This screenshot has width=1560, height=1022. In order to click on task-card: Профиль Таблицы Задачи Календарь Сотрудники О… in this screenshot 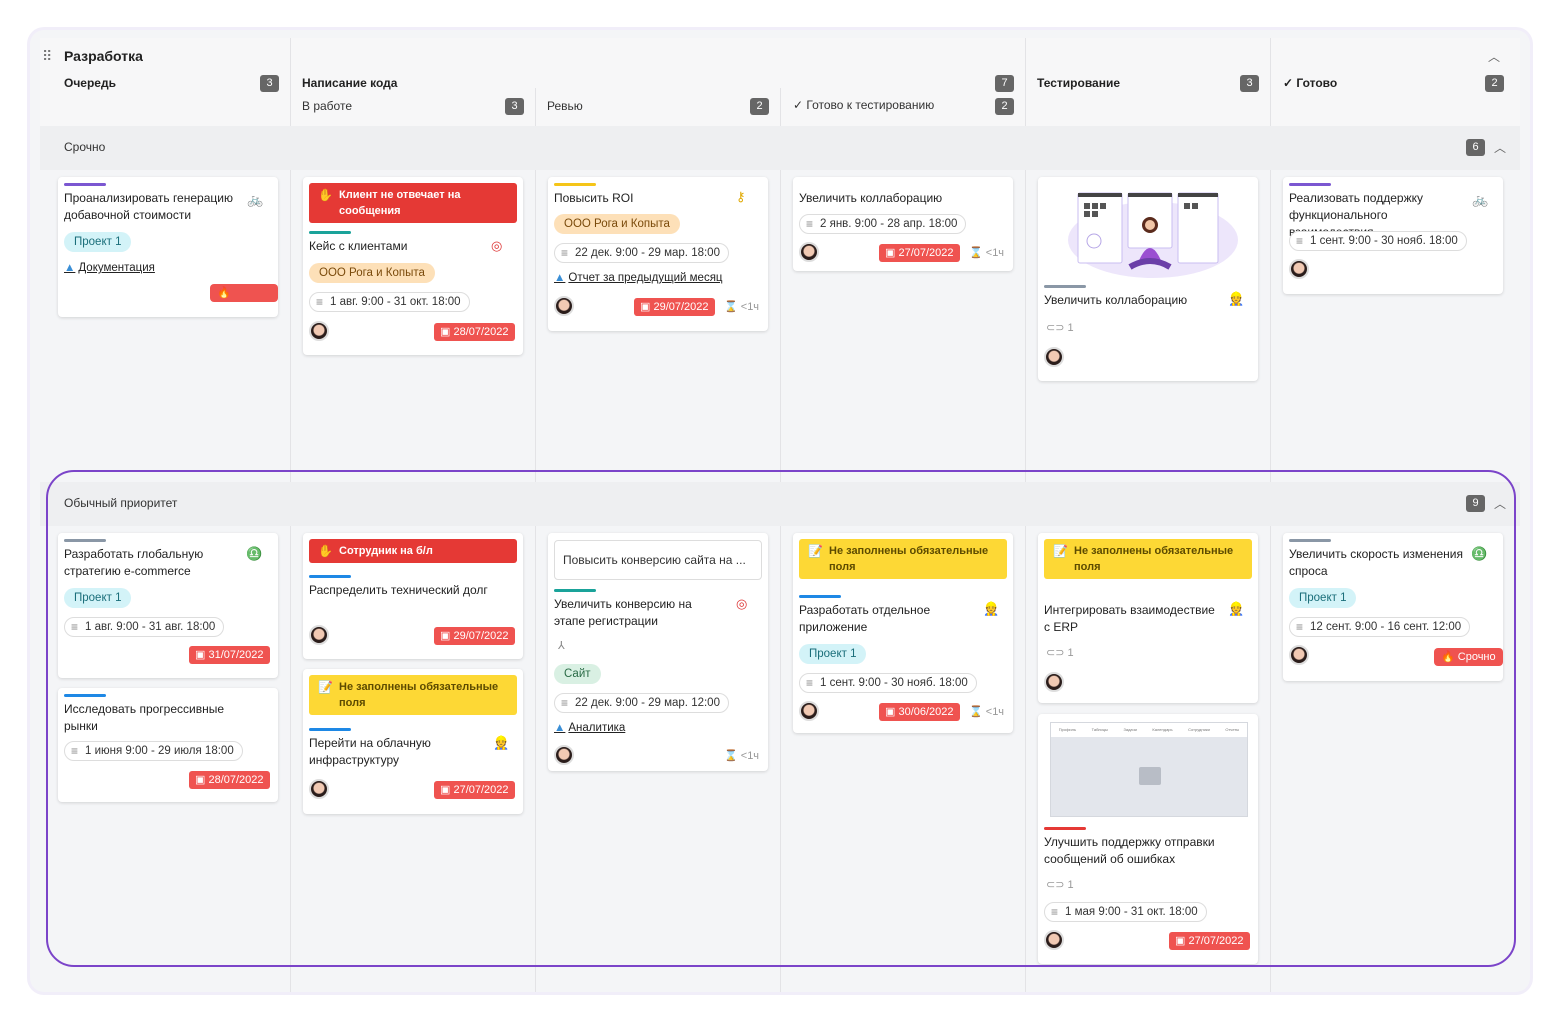, I will do `click(1148, 839)`.